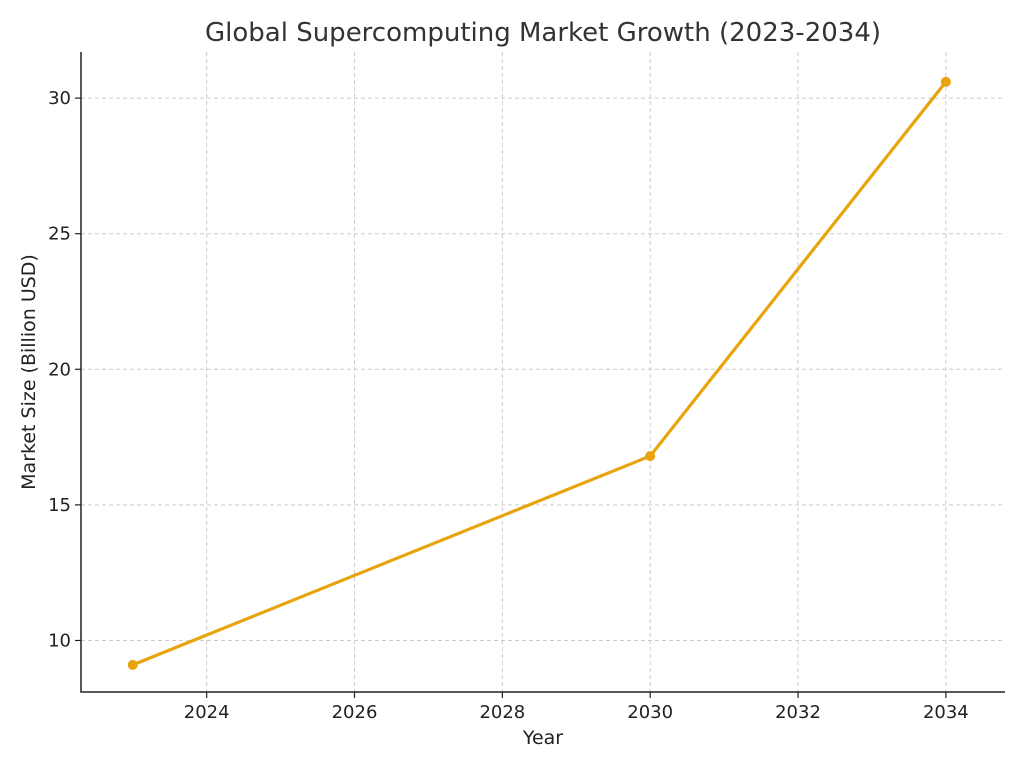 The height and width of the screenshot is (768, 1024). I want to click on y-tick-label: 15, so click(59, 505).